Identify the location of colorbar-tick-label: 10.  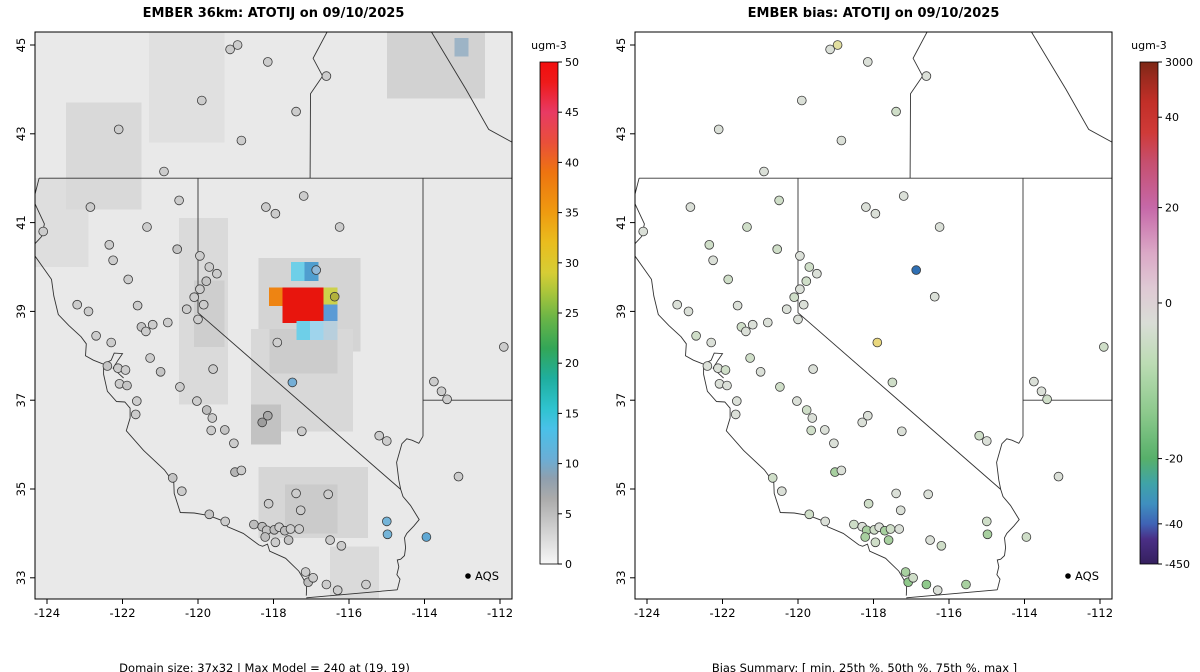
(572, 464).